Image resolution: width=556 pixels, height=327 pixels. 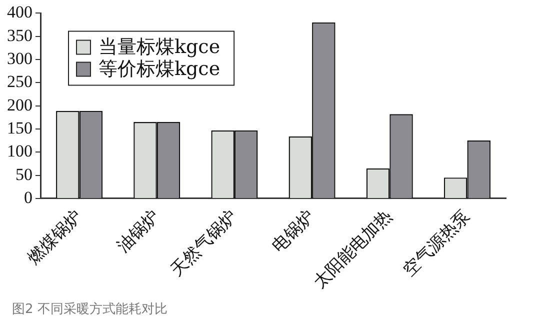 I want to click on y-tick-label: 350, so click(x=19, y=35).